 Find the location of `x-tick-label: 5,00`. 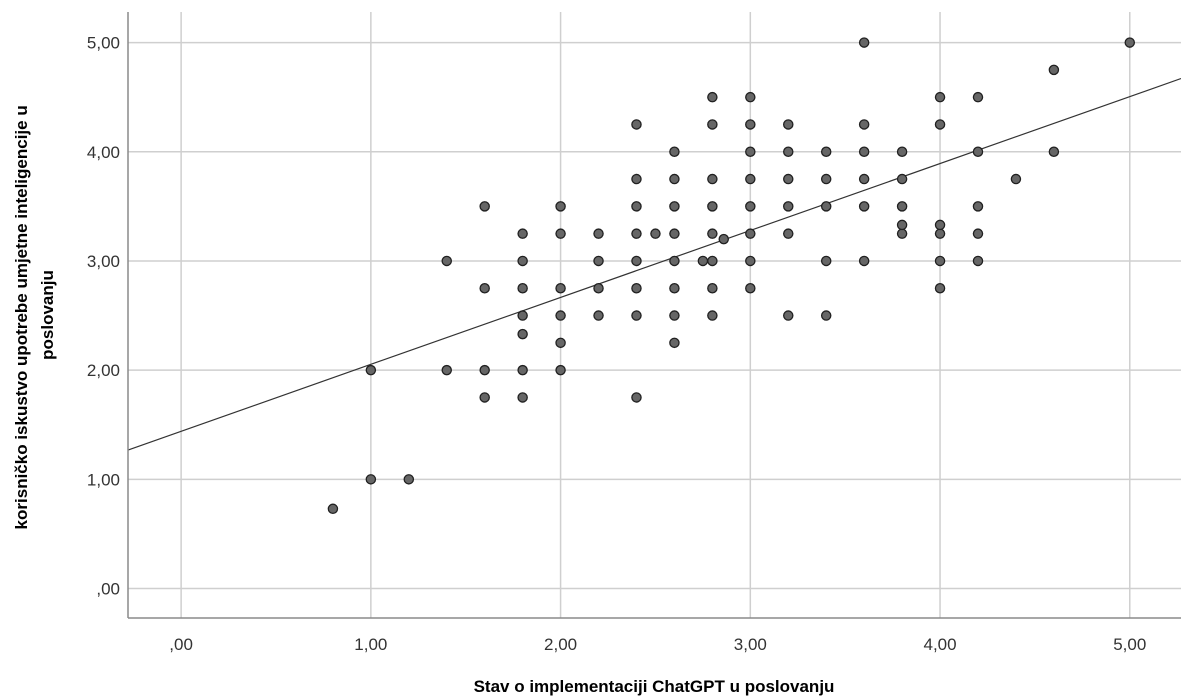

x-tick-label: 5,00 is located at coordinates (1129, 644).